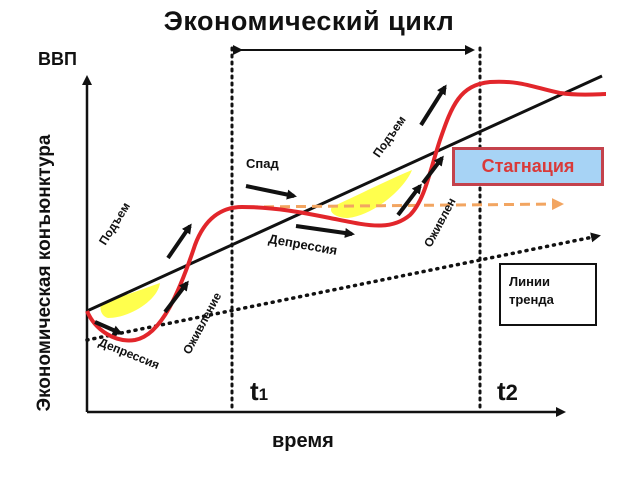 The height and width of the screenshot is (483, 618). What do you see at coordinates (309, 21) in the screenshot?
I see `diagram-title: Экономический цикл` at bounding box center [309, 21].